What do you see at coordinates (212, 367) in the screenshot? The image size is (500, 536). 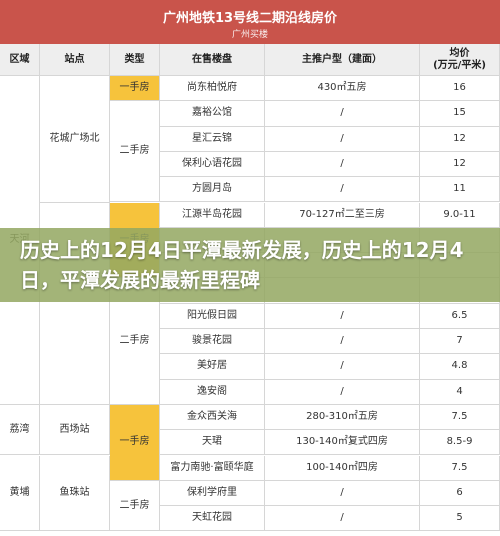 I see `building-cell: 美好居` at bounding box center [212, 367].